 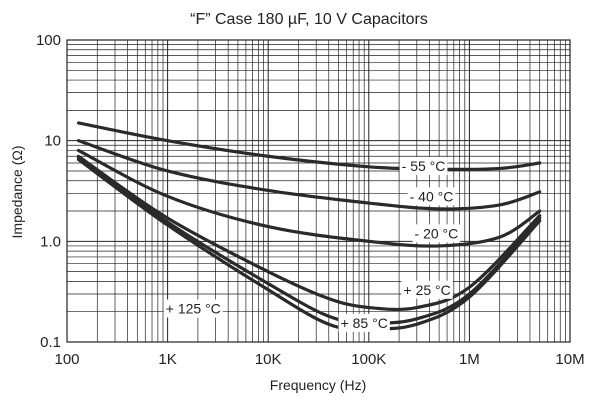 I want to click on series-label-1: - 40 °C, so click(x=431, y=196).